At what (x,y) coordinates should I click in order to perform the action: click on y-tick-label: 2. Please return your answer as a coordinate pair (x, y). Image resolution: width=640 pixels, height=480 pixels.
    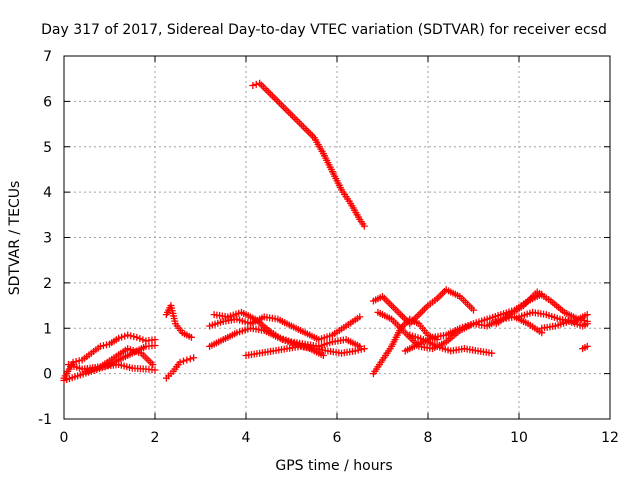
    Looking at the image, I should click on (47, 284).